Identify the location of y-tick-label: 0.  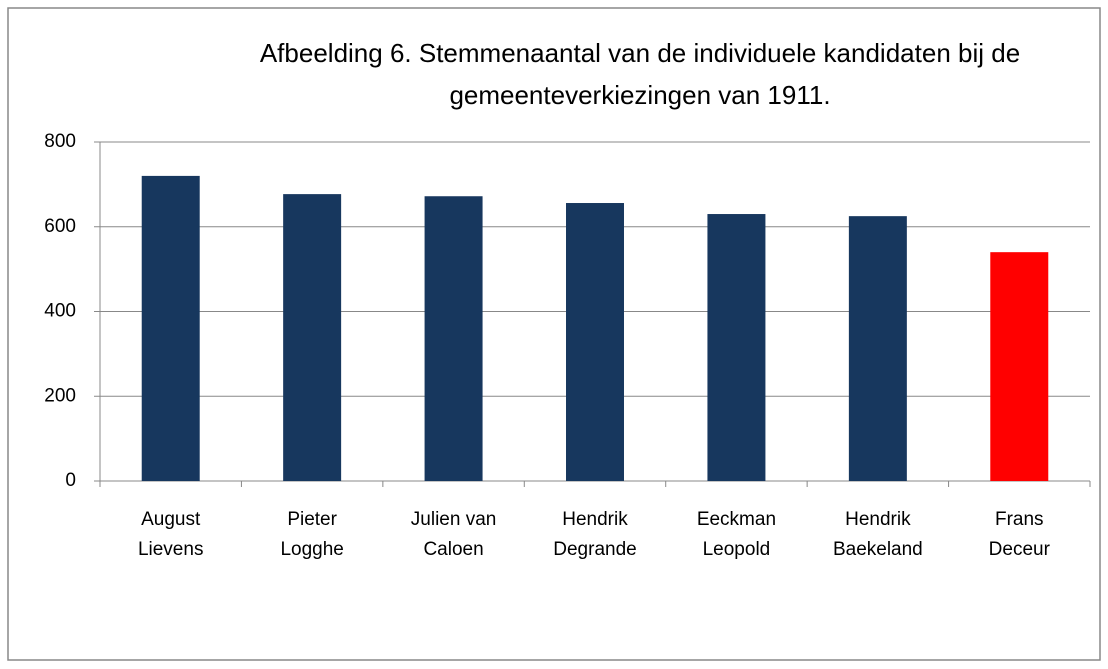
(70, 480).